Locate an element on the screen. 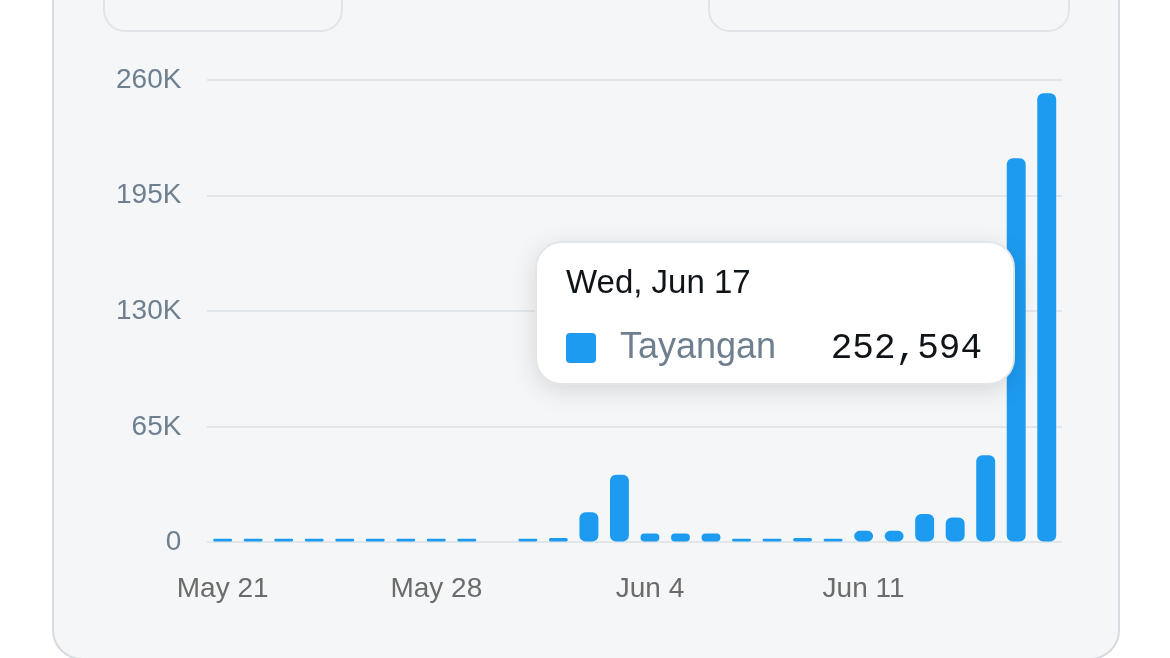  x-tick-label: Jun 4 is located at coordinates (650, 587).